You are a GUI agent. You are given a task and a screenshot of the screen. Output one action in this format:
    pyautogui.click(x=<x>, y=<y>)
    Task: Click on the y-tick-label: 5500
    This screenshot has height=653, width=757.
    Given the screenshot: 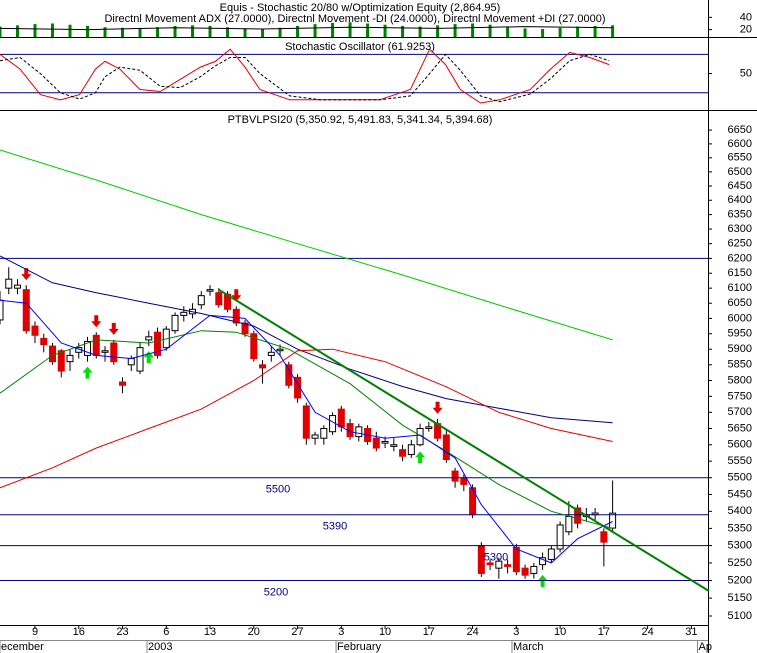 What is the action you would take?
    pyautogui.click(x=740, y=478)
    